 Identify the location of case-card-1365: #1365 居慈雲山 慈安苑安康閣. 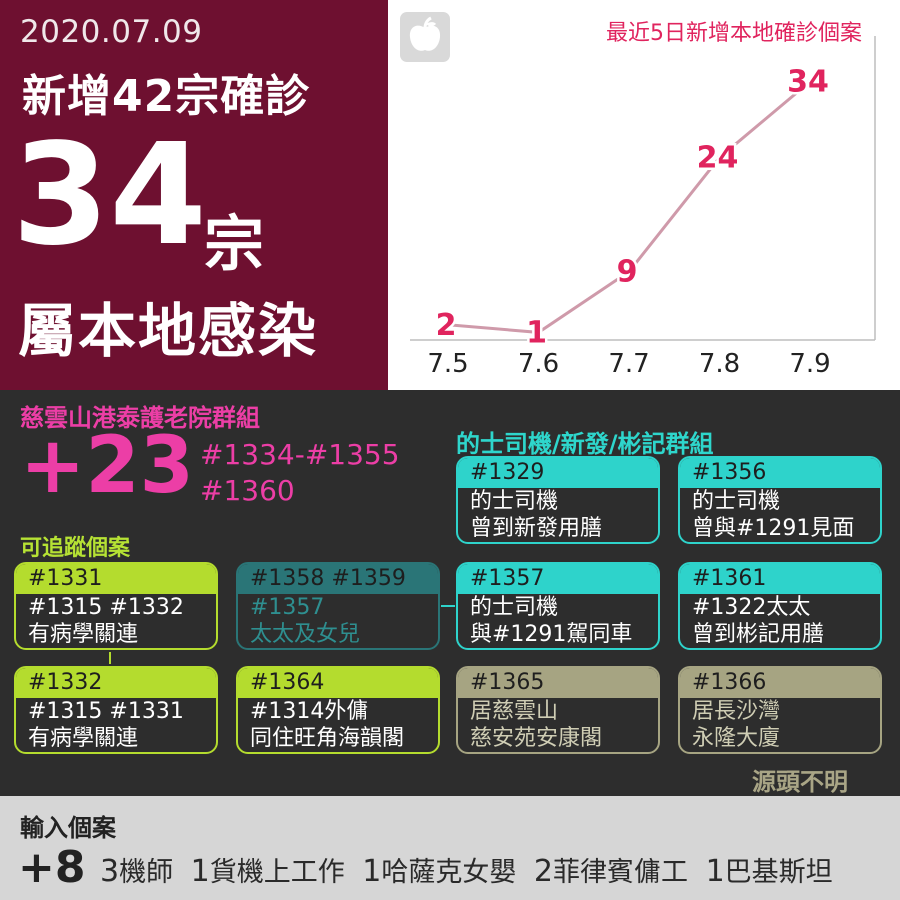
(558, 710).